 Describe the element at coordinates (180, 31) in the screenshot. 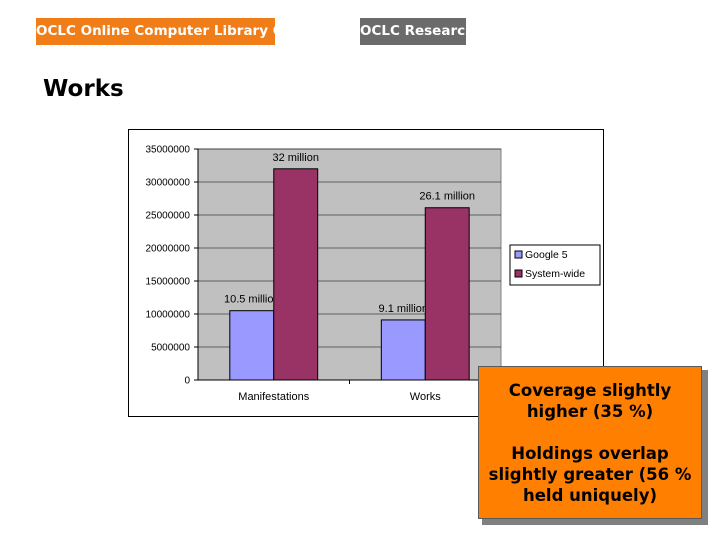

I see `oclc-logo: OCLC Online Computer Library Center` at that location.